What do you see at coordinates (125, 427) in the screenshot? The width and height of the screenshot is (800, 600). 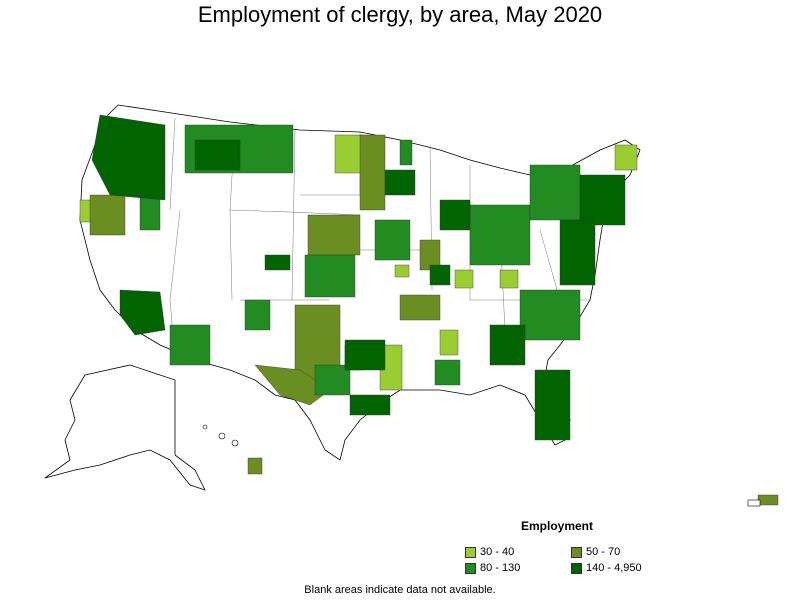 I see `alaska-outline` at bounding box center [125, 427].